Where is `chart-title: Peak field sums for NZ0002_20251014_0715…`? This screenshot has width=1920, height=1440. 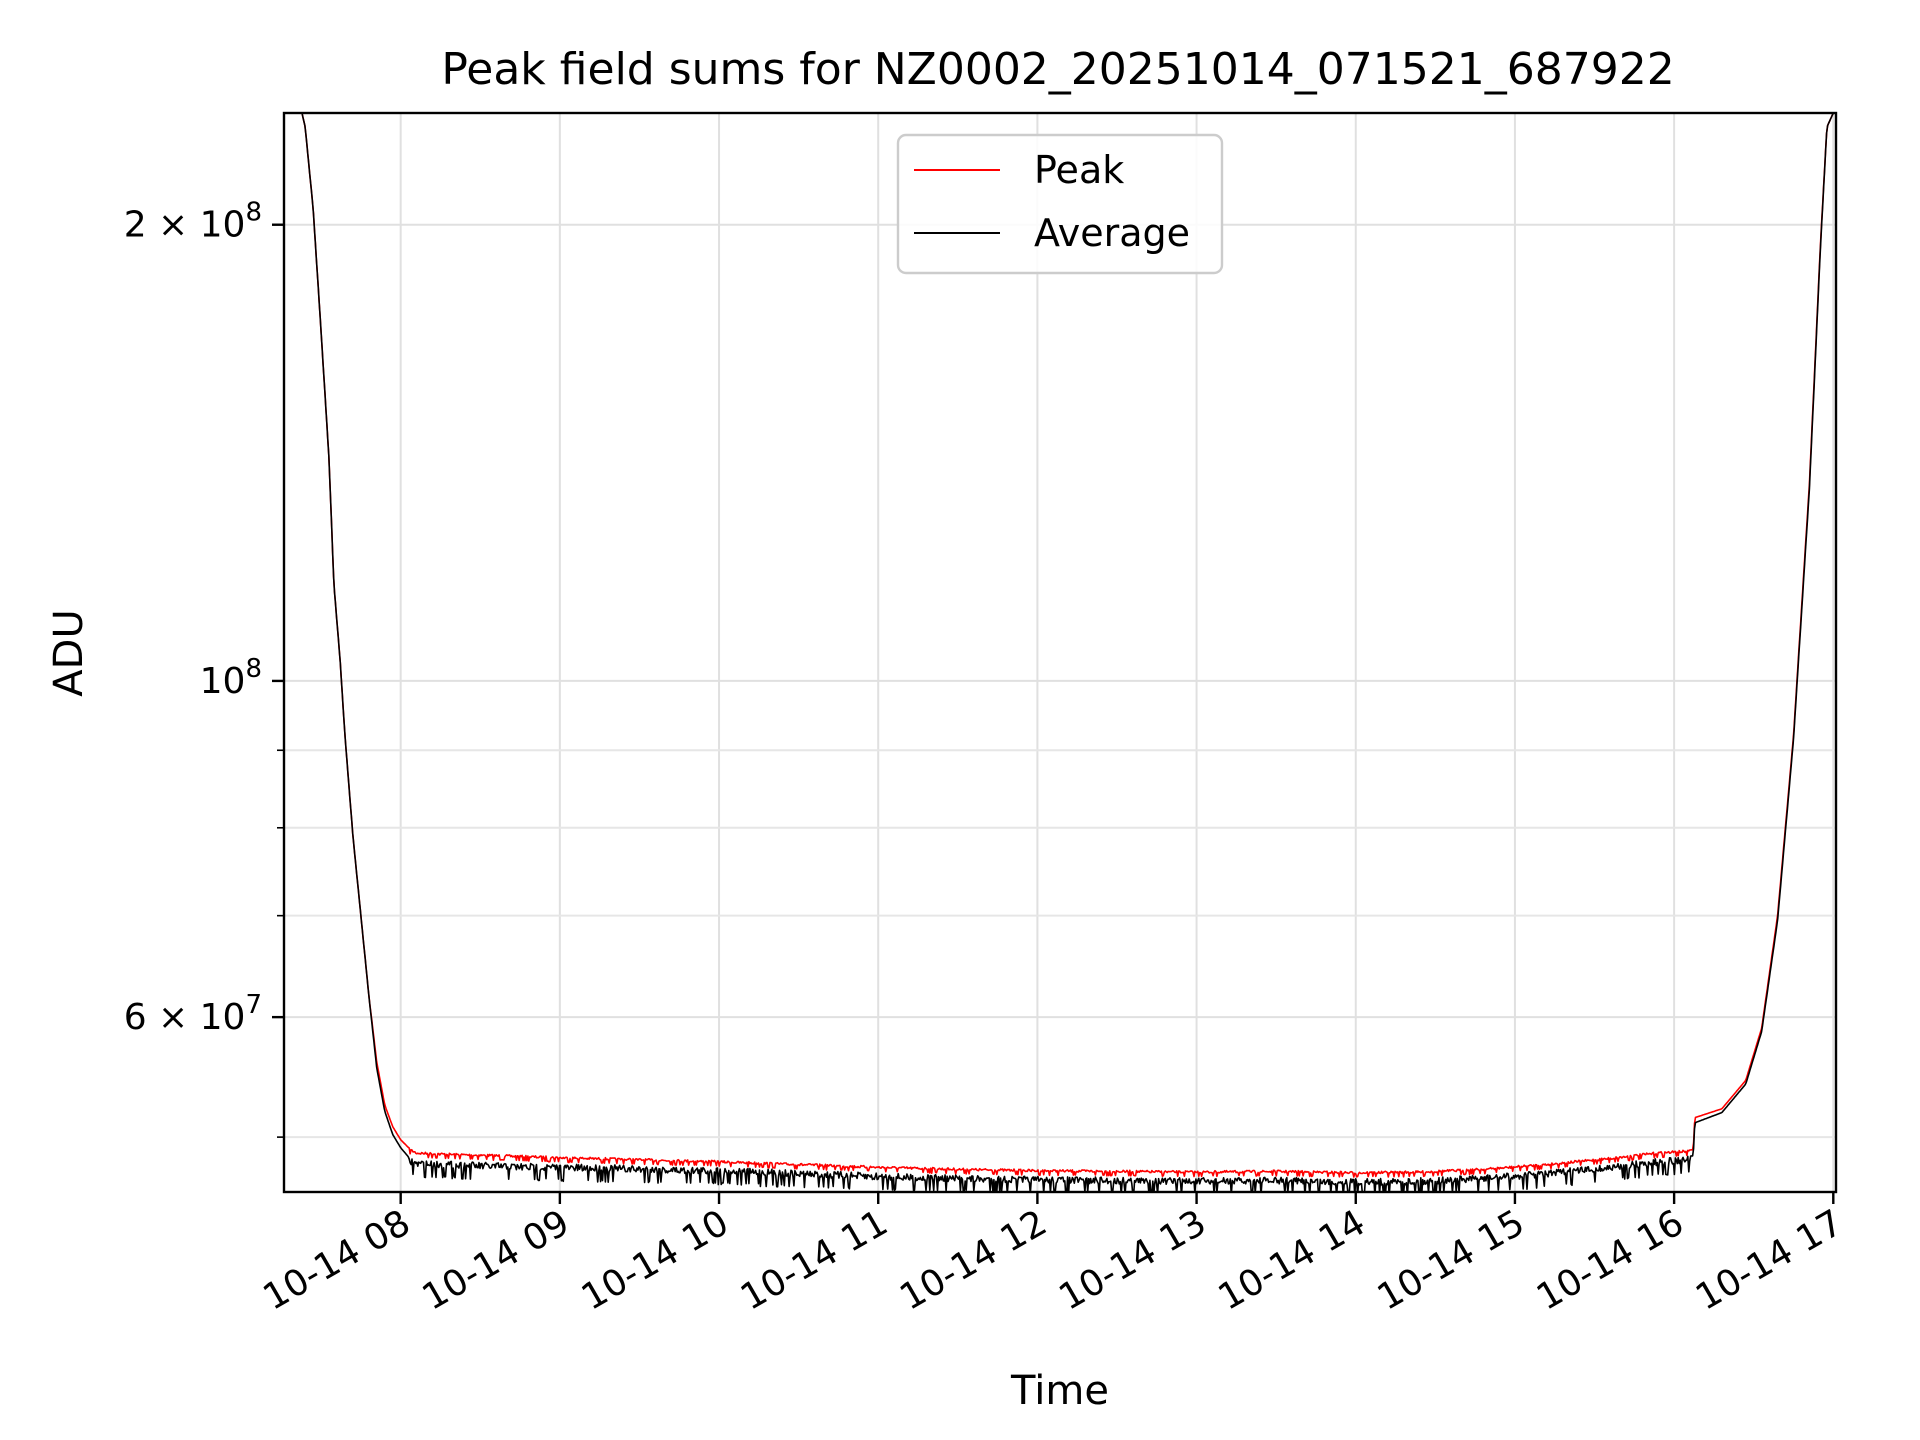
chart-title: Peak field sums for NZ0002_20251014_0715… is located at coordinates (1057, 69).